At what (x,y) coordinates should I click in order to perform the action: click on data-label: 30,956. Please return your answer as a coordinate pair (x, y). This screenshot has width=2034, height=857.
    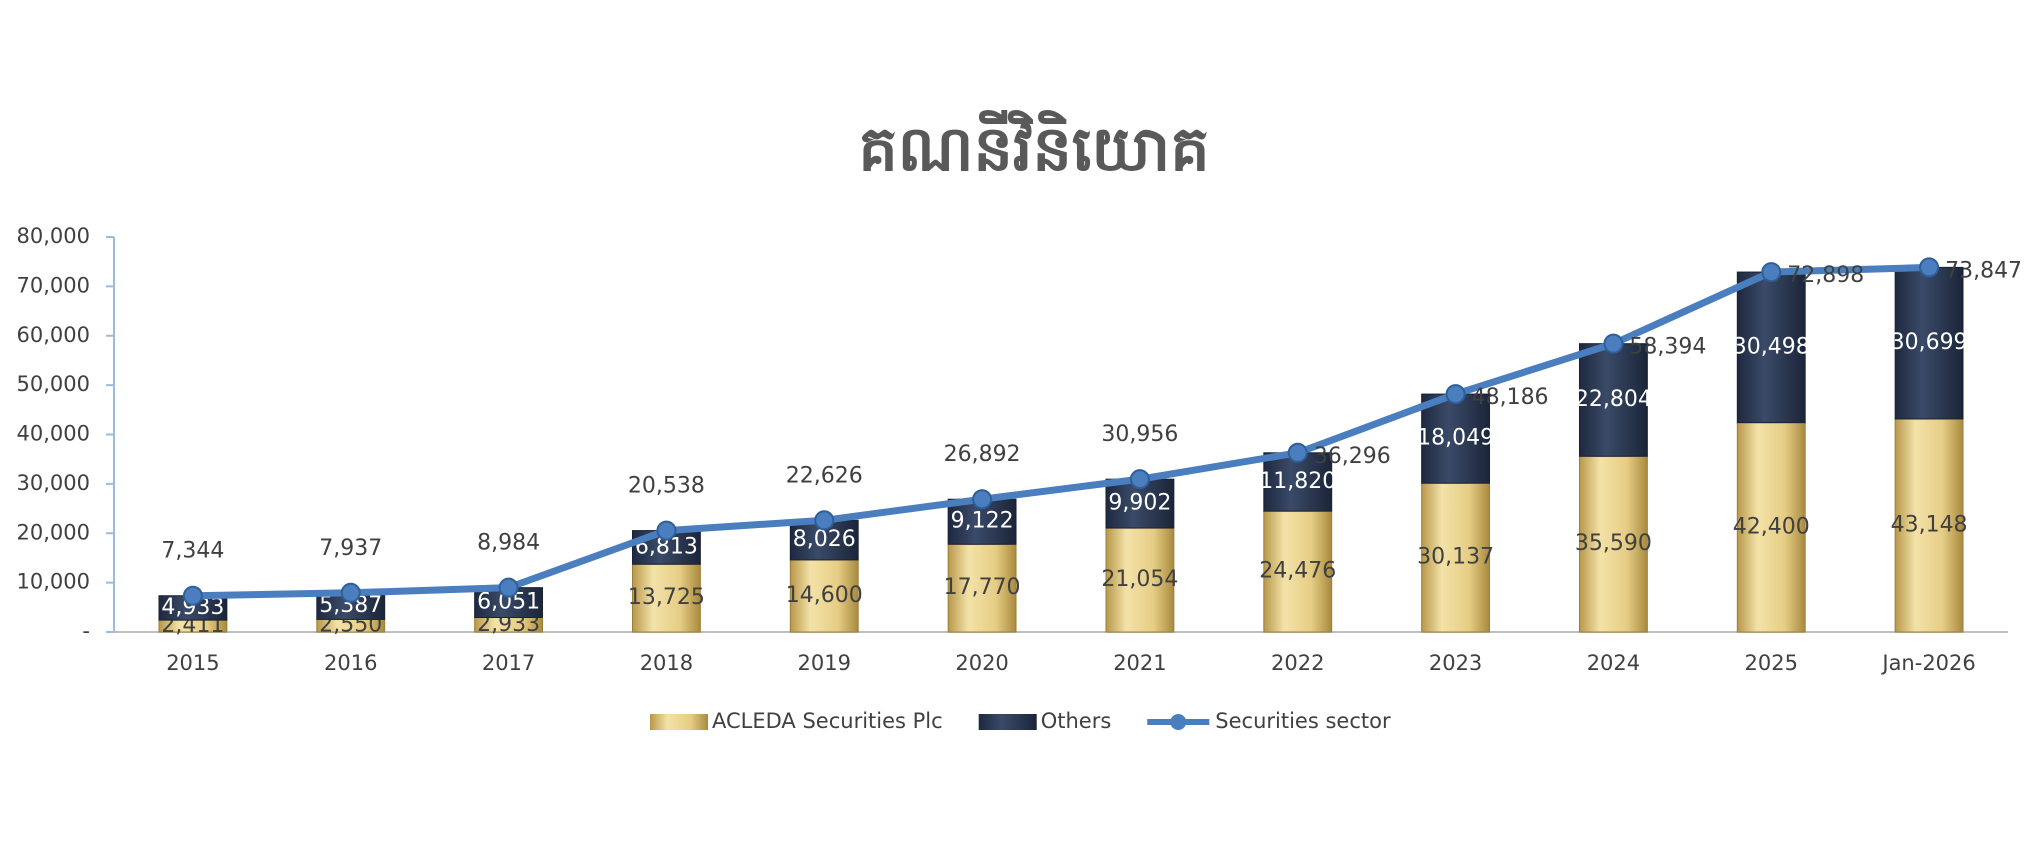
    Looking at the image, I should click on (1139, 434).